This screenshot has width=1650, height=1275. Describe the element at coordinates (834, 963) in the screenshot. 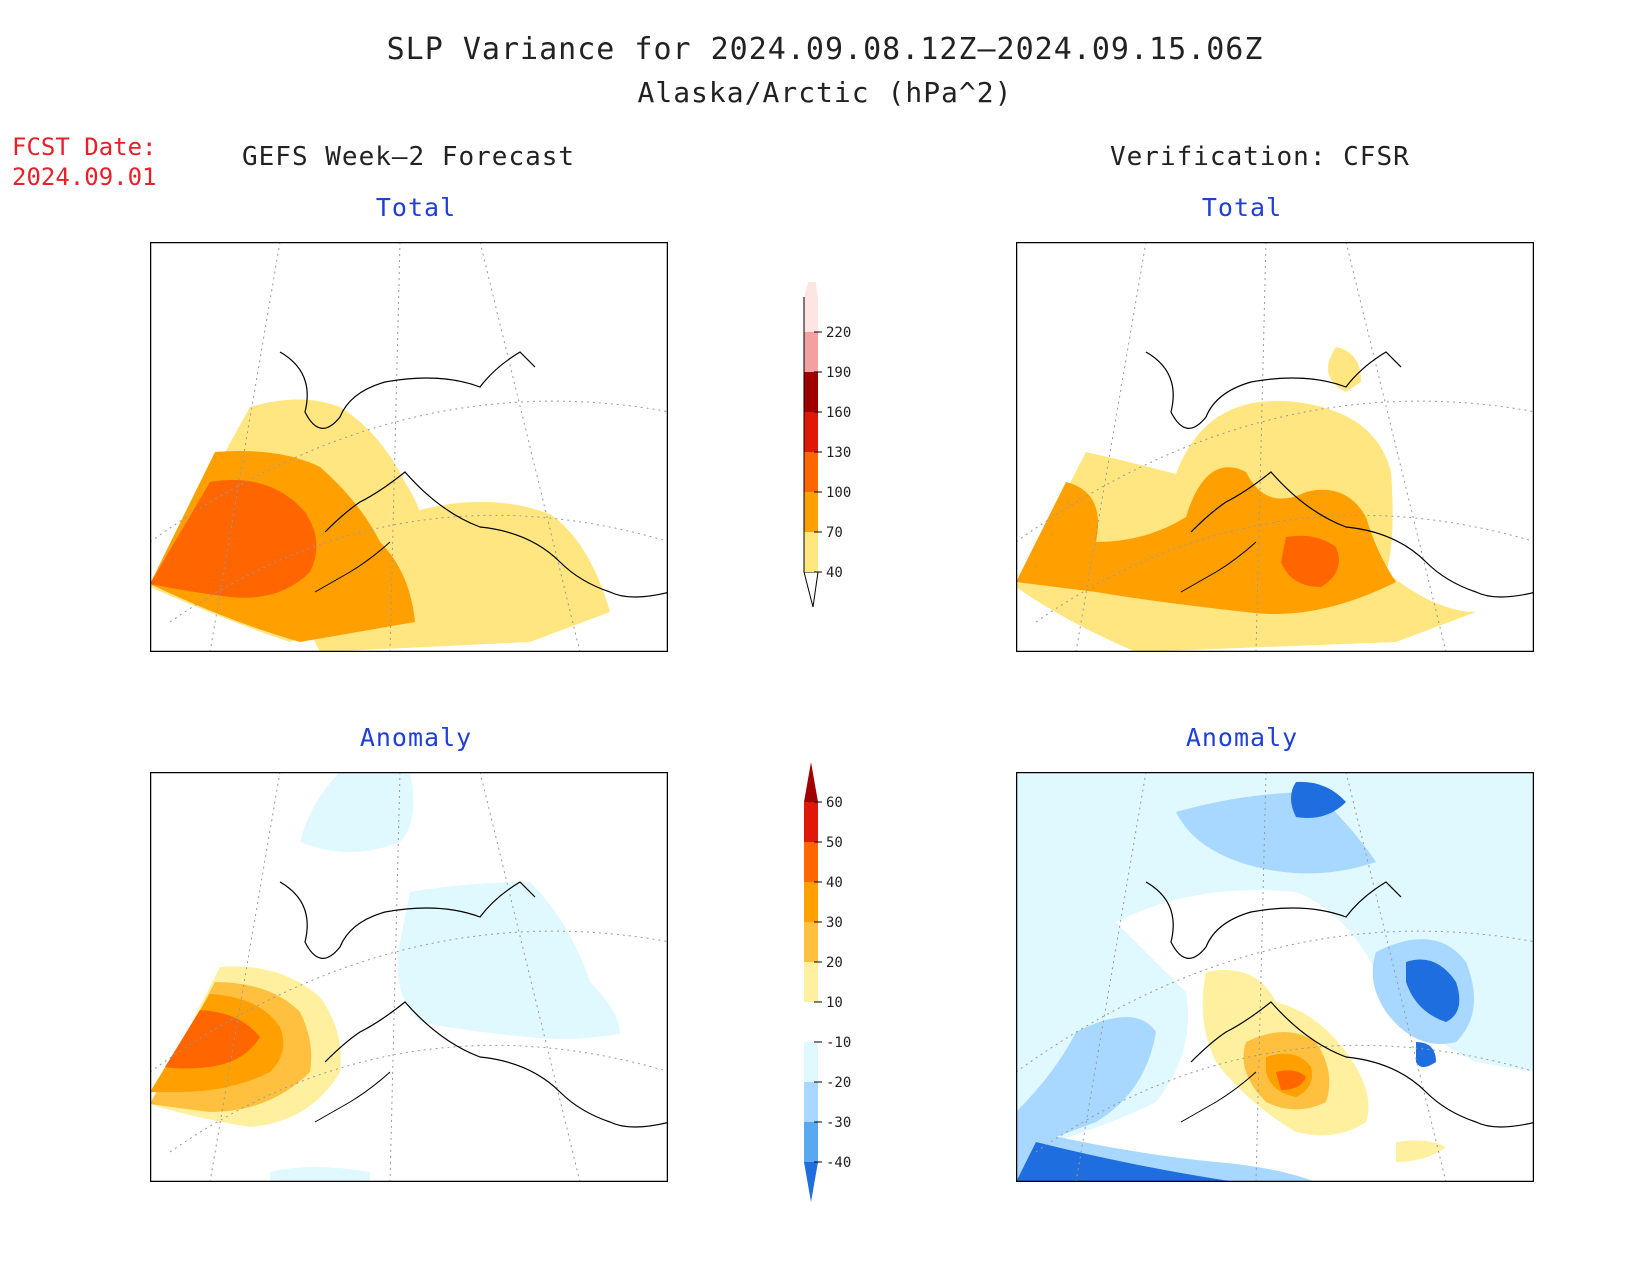

I see `colorbar-tick-label: 20` at that location.